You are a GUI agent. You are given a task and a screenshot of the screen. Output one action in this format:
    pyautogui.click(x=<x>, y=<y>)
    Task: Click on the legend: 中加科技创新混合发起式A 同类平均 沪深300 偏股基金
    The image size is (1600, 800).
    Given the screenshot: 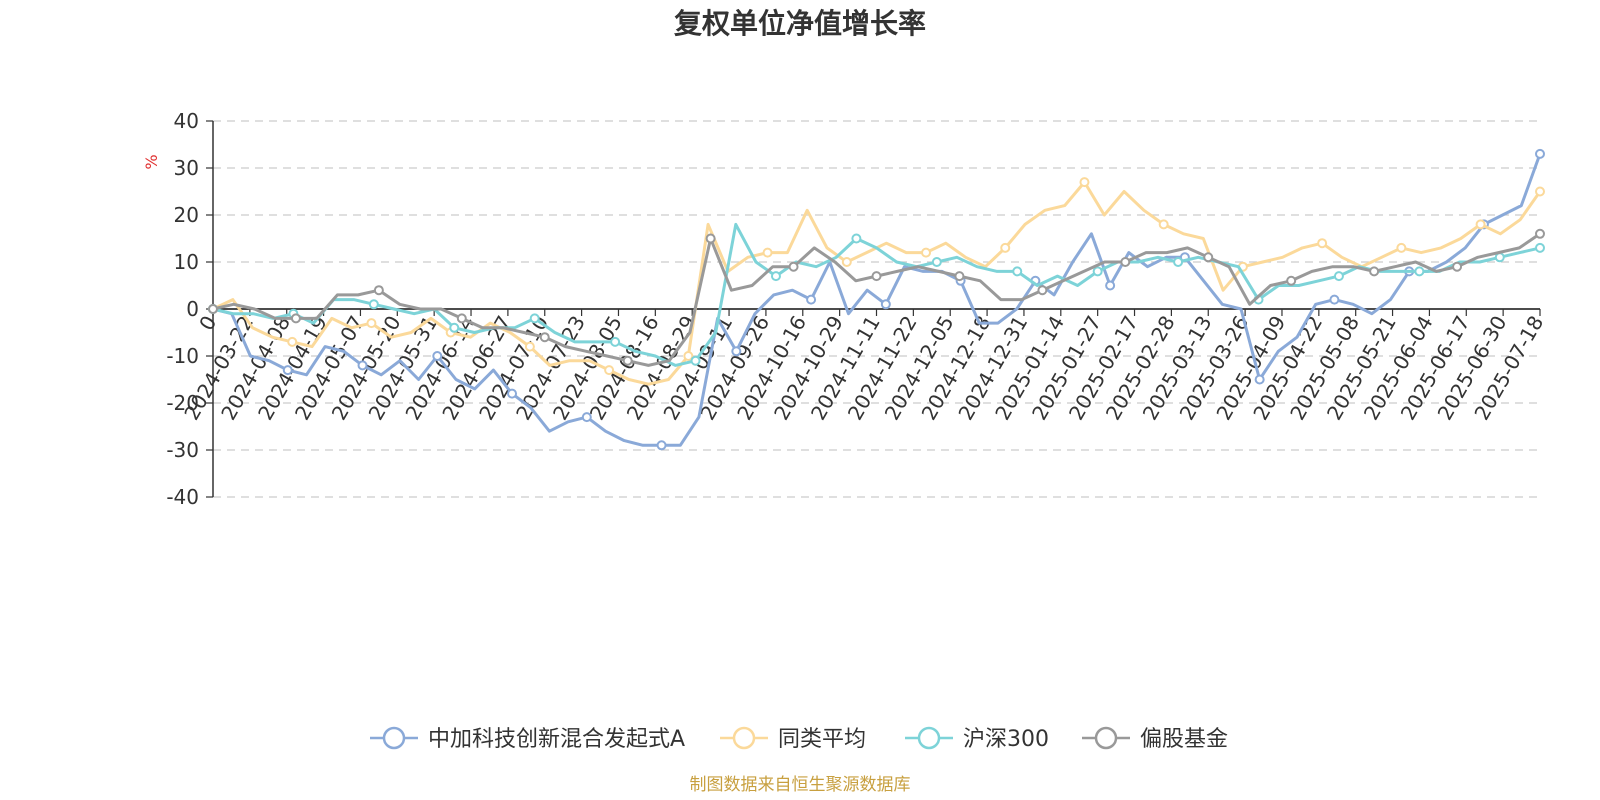 What is the action you would take?
    pyautogui.click(x=799, y=739)
    